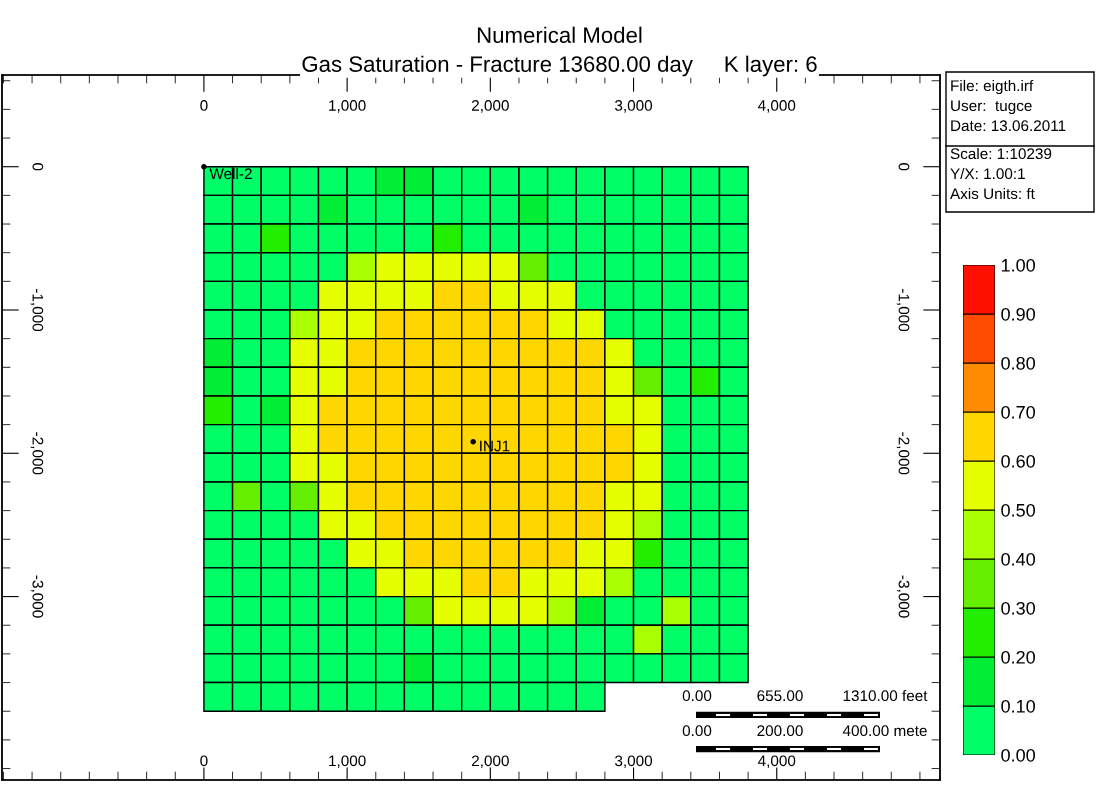  What do you see at coordinates (1018, 755) in the screenshot?
I see `color-bar-label: 0.00` at bounding box center [1018, 755].